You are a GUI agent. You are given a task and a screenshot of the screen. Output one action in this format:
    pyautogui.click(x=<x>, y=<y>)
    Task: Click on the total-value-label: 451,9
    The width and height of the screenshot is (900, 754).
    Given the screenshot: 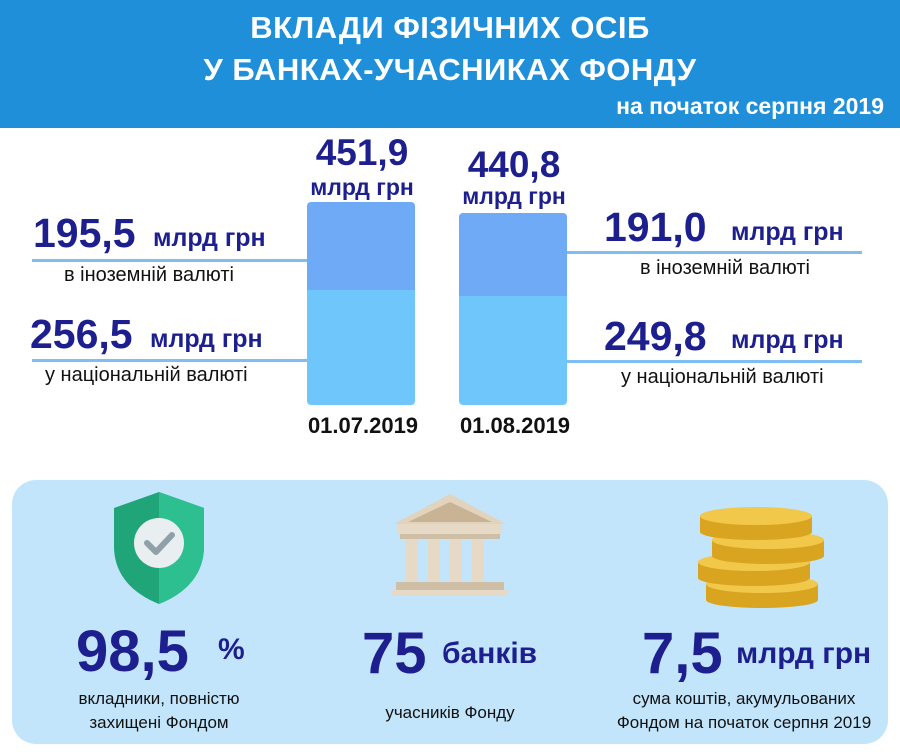 What is the action you would take?
    pyautogui.click(x=362, y=152)
    